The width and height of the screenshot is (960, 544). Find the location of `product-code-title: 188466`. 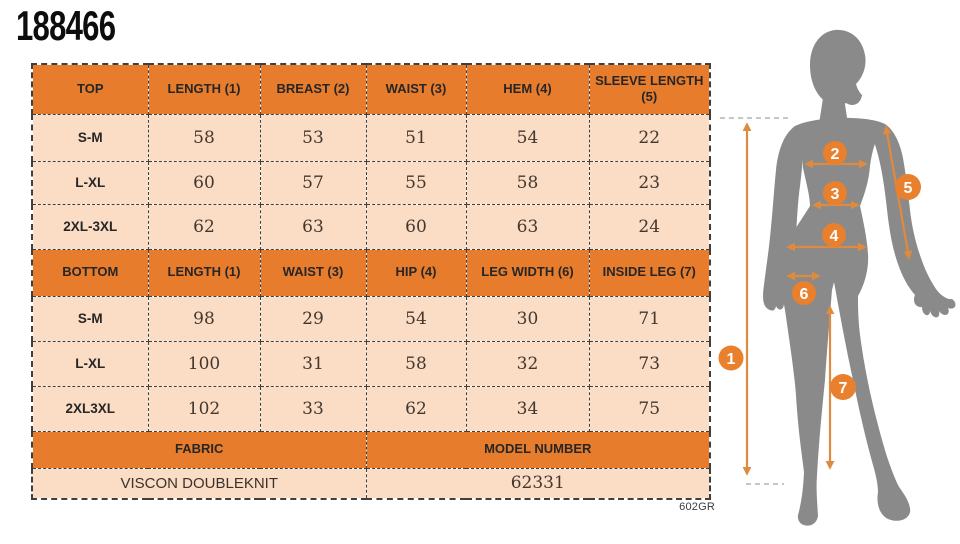

product-code-title: 188466 is located at coordinates (66, 25).